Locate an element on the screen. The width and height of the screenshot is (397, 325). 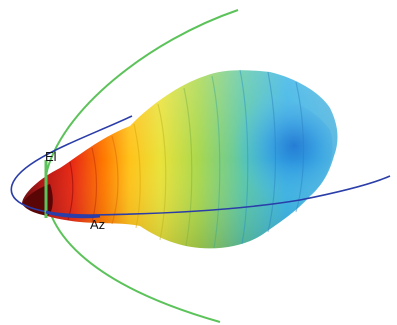
azimuth-axis-marker is located at coordinates (73, 214).